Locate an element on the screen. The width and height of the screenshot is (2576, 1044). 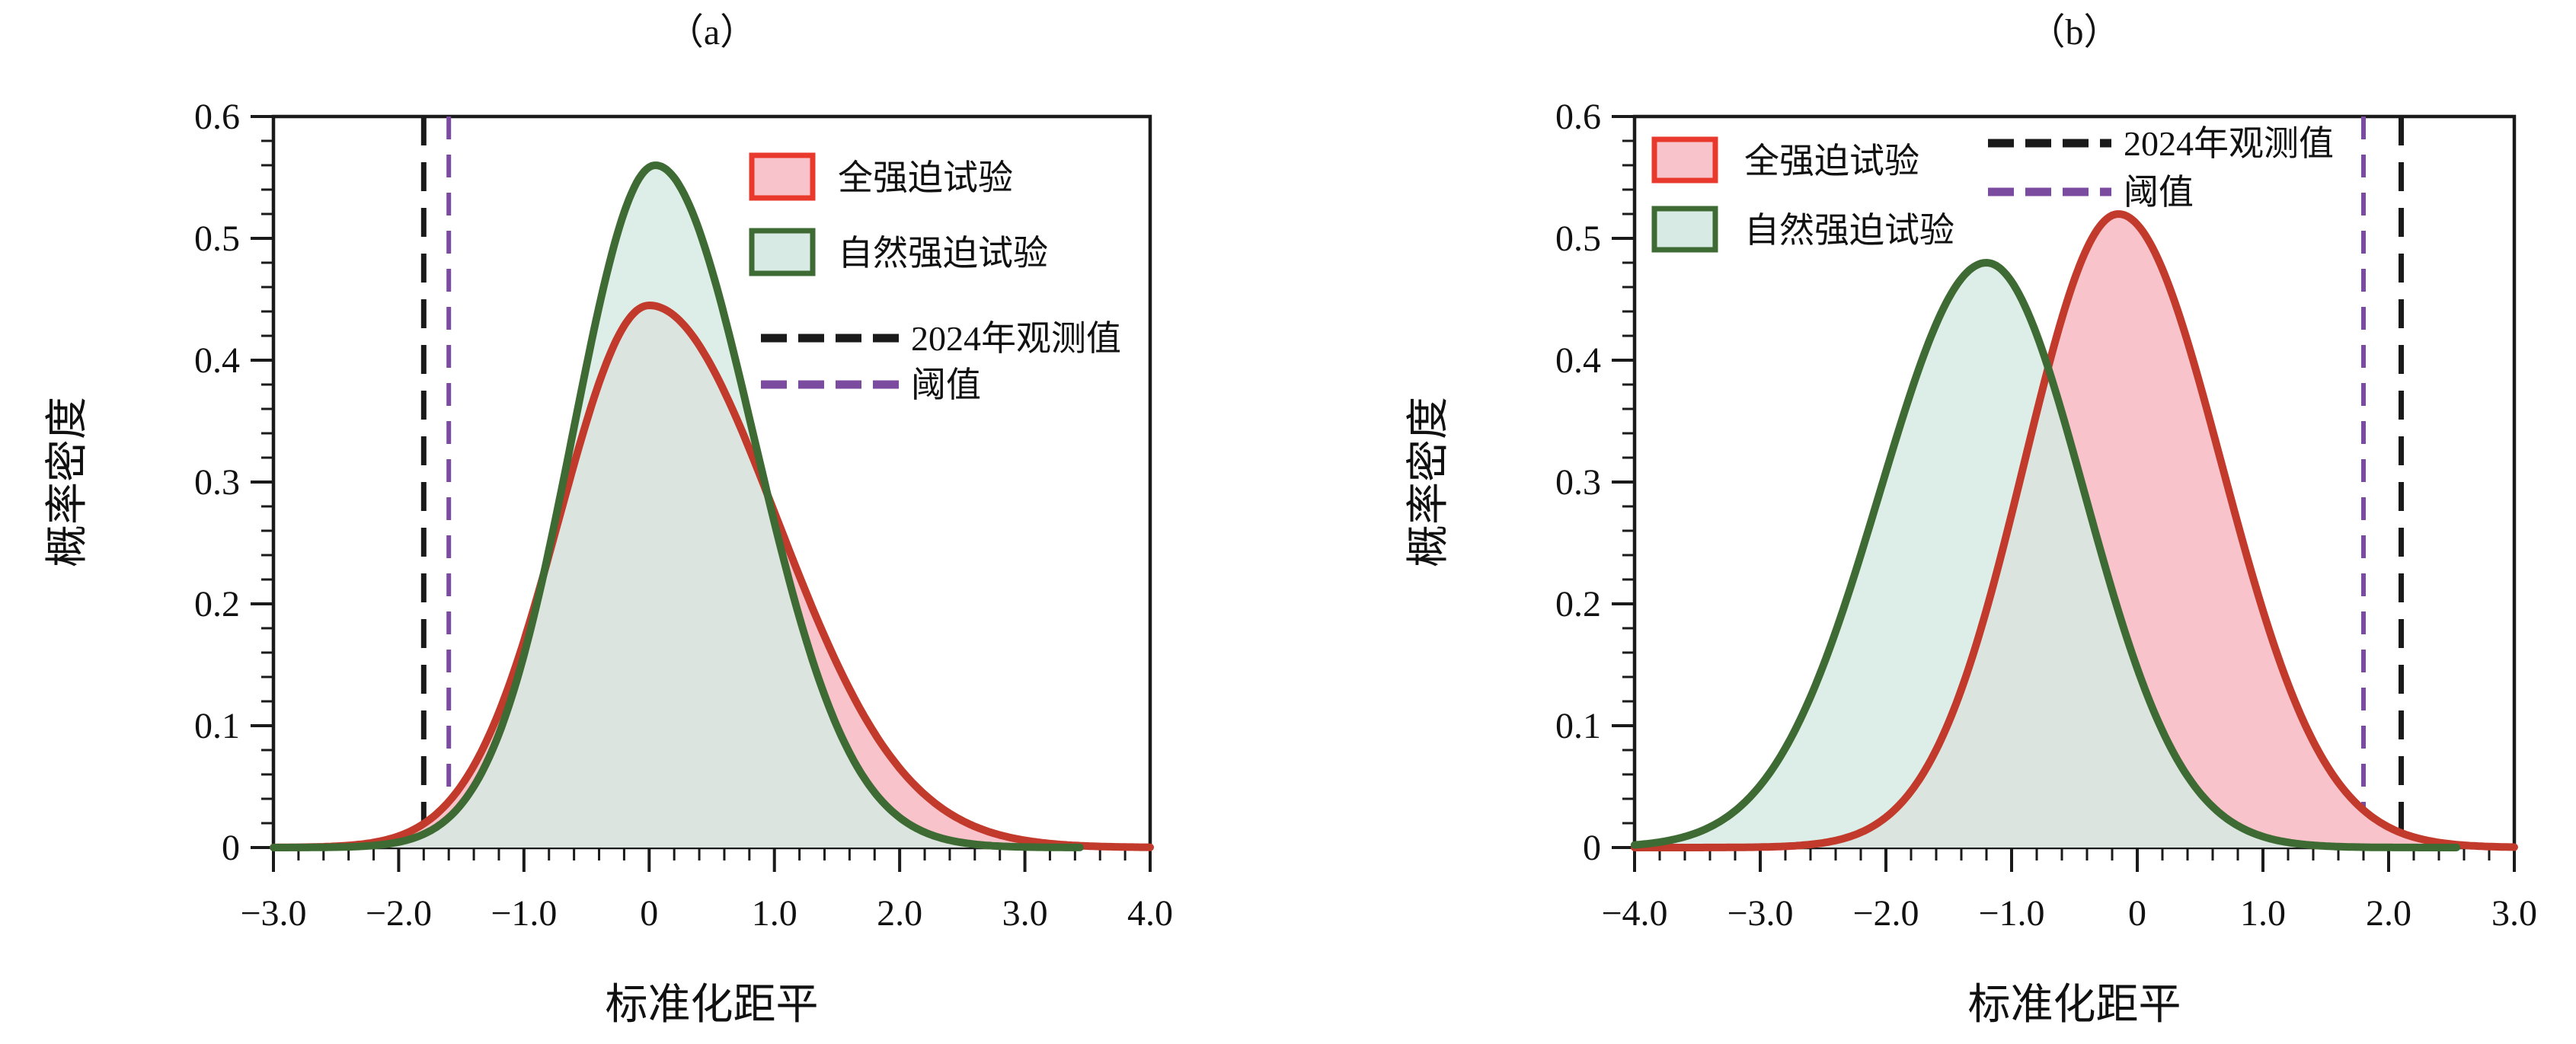
x-tick-label: −4.0 is located at coordinates (1634, 914).